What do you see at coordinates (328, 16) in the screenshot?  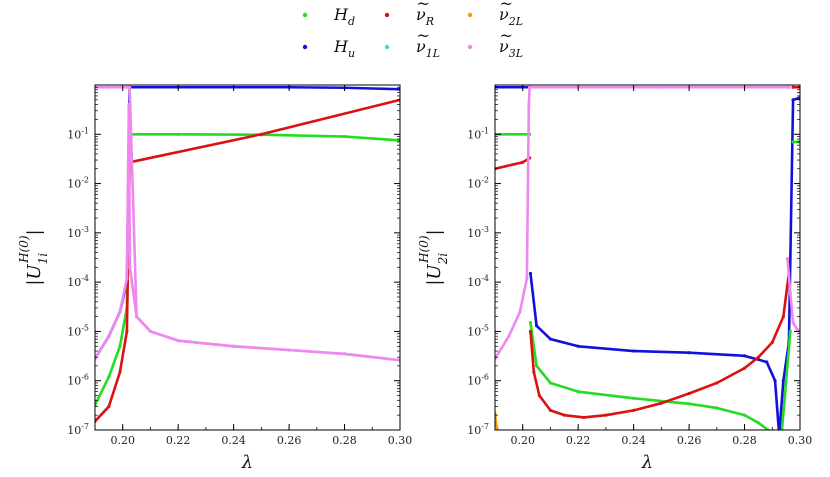 I see `legend-item-Hd: Hd` at bounding box center [328, 16].